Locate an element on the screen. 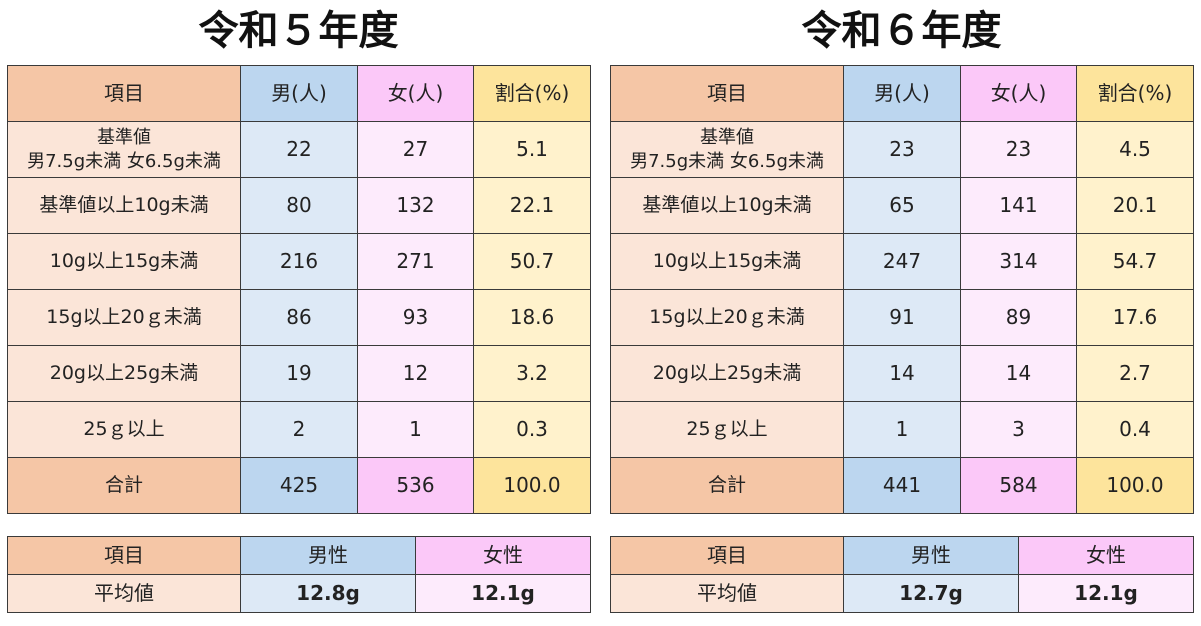 The width and height of the screenshot is (1201, 626). ratio-value: 0.4 is located at coordinates (1135, 429).